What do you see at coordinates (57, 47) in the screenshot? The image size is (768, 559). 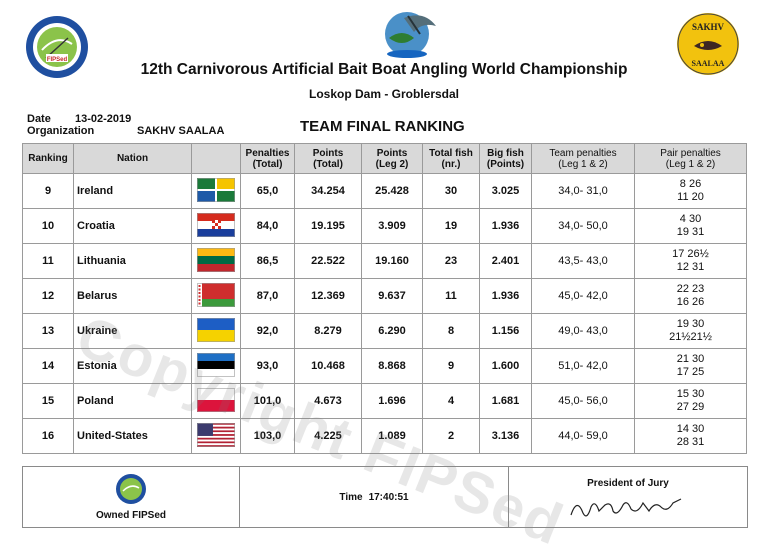 I see `fipsed-logo-left: FIPSed` at bounding box center [57, 47].